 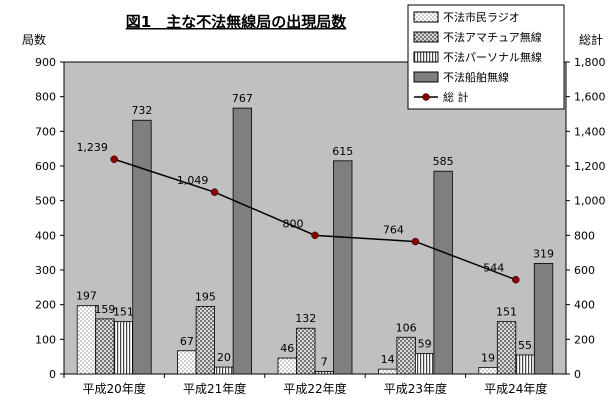 I want to click on total-data-label: 1,239, so click(x=92, y=147).